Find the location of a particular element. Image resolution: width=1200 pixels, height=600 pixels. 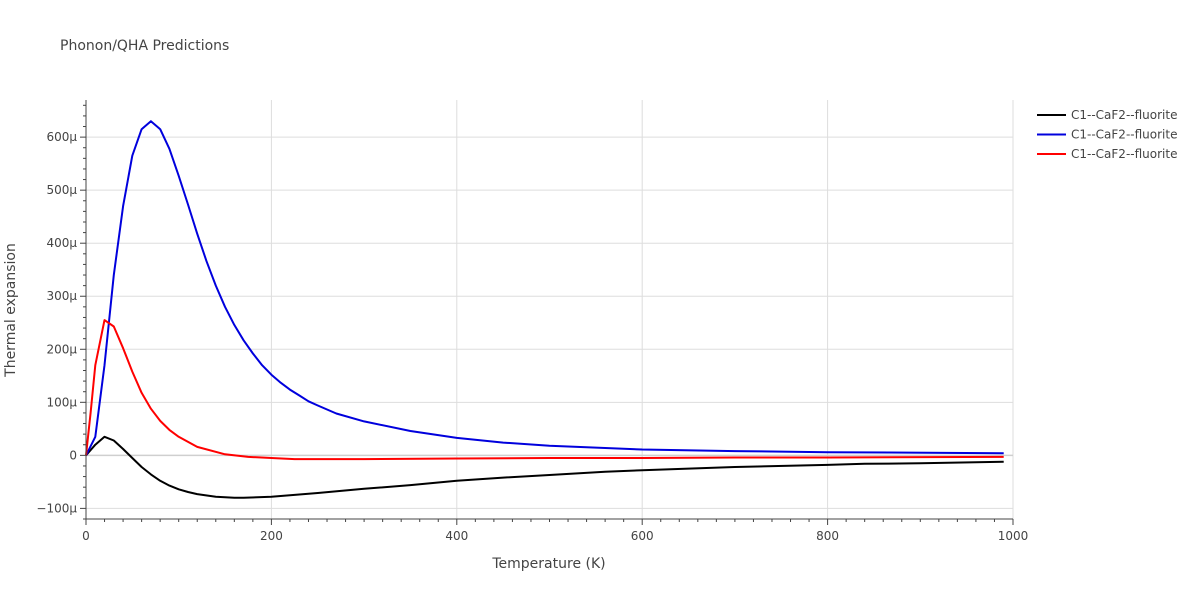

y-tick-label: 600μ is located at coordinates (61, 137).